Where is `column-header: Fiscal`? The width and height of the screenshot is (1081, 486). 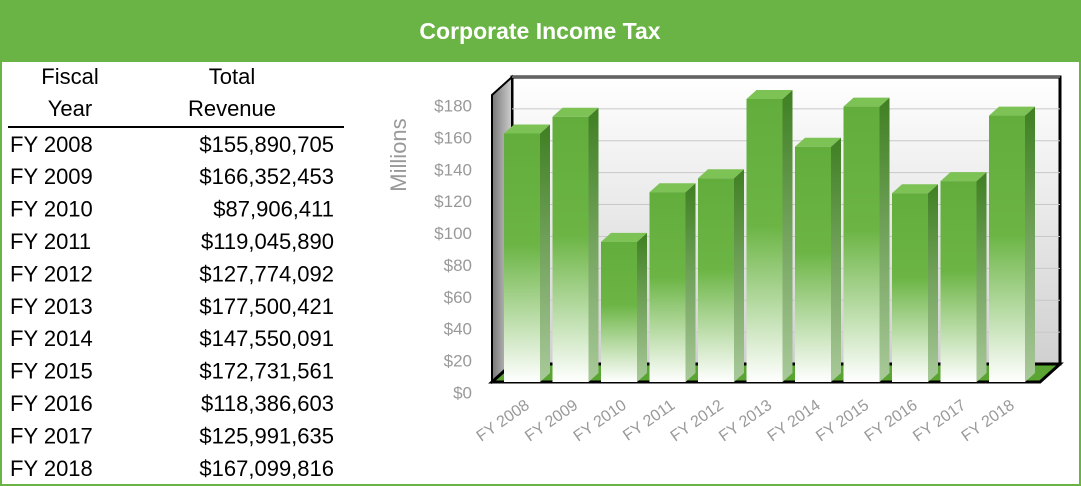 column-header: Fiscal is located at coordinates (69, 76).